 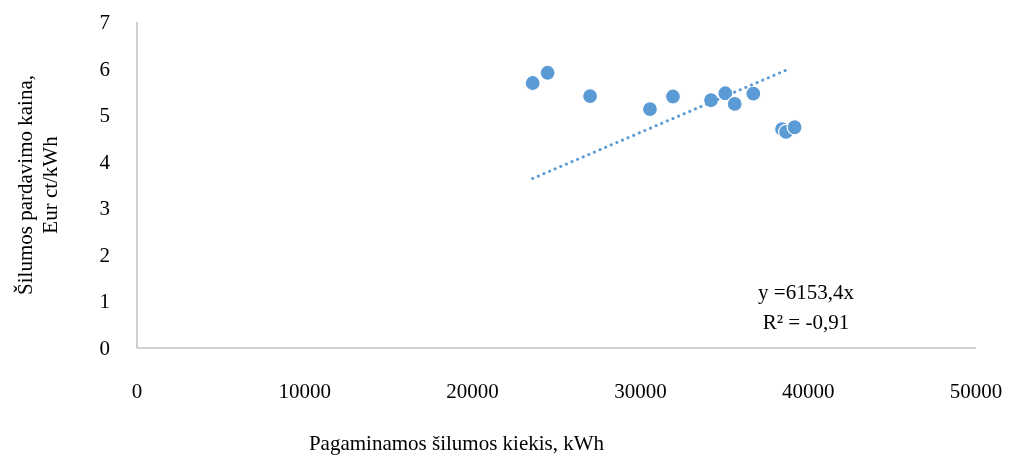 What do you see at coordinates (806, 322) in the screenshot?
I see `annotation: R² = -0,91` at bounding box center [806, 322].